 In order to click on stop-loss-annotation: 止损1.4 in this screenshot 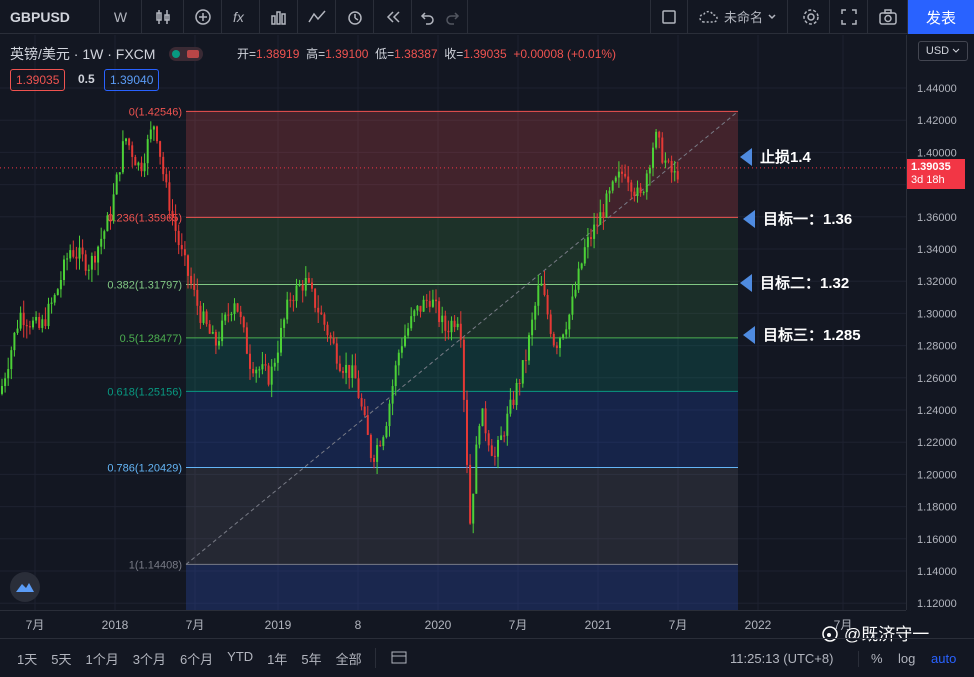, I will do `click(775, 156)`.